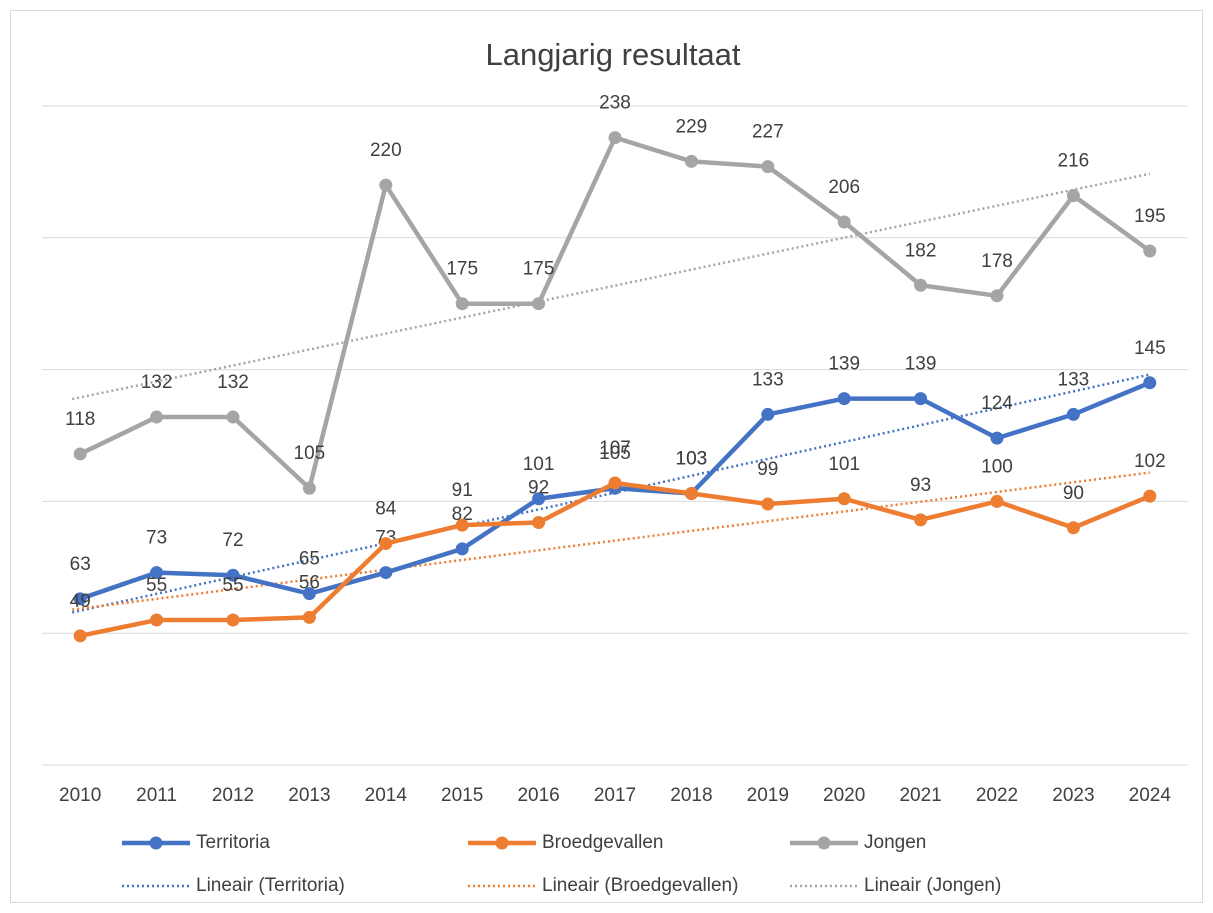  Describe the element at coordinates (692, 459) in the screenshot. I see `data-label: 103` at that location.